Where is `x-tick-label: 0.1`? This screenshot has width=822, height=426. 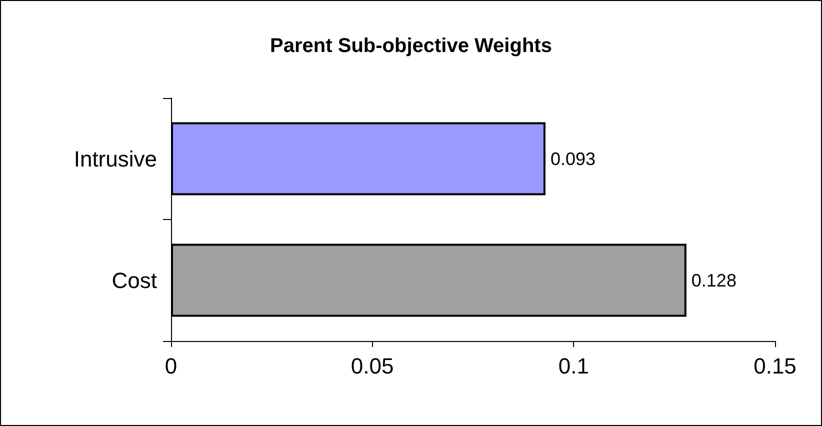 x-tick-label: 0.1 is located at coordinates (573, 366).